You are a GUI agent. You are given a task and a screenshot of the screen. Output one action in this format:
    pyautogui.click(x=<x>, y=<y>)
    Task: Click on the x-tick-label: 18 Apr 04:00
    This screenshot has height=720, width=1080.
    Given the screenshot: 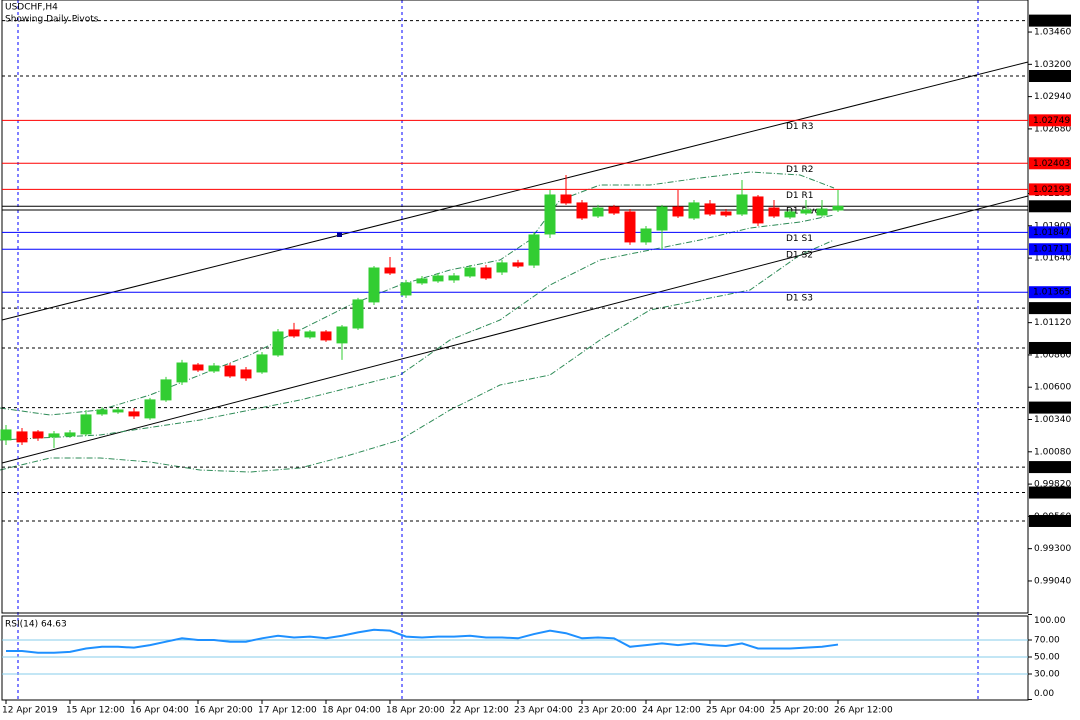 What is the action you would take?
    pyautogui.click(x=351, y=711)
    